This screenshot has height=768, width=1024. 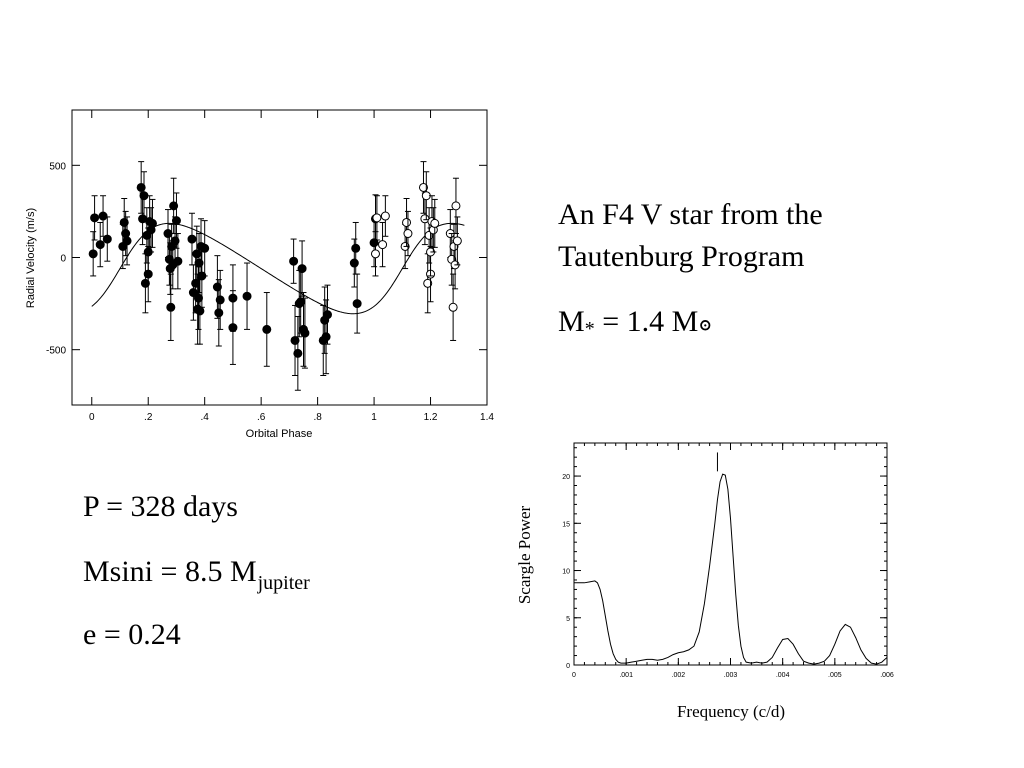 I want to click on pg-y-axis-label: Scargle Power, so click(x=524, y=554).